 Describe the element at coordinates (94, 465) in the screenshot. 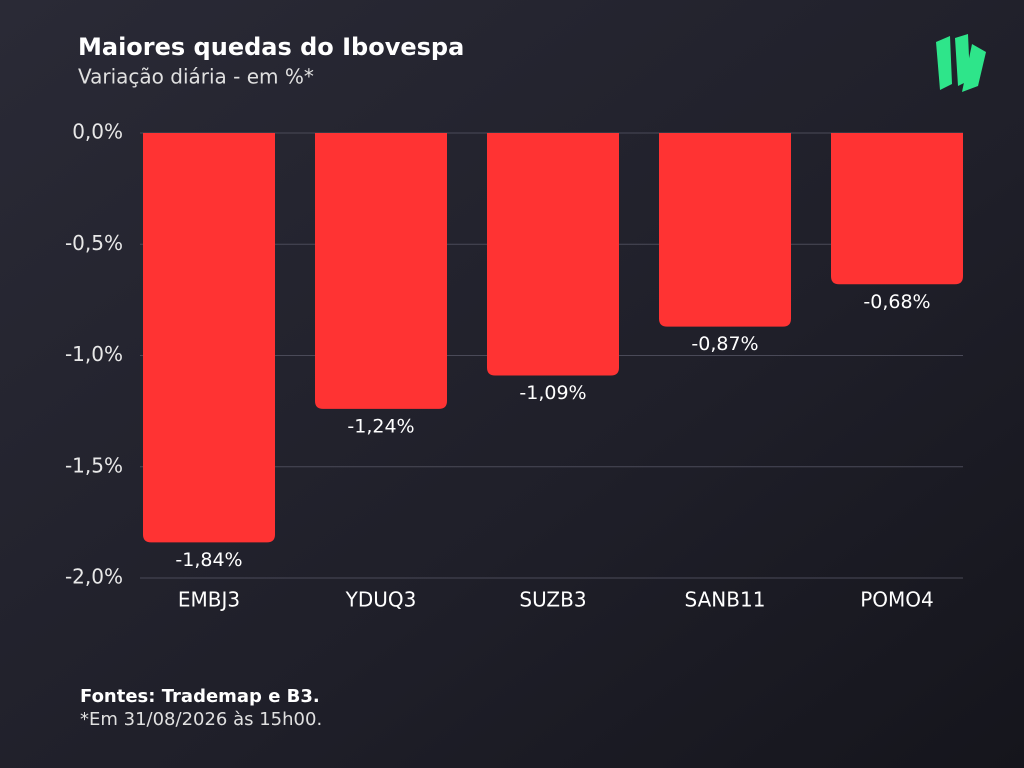

I see `y-tick-label: -1,5%` at that location.